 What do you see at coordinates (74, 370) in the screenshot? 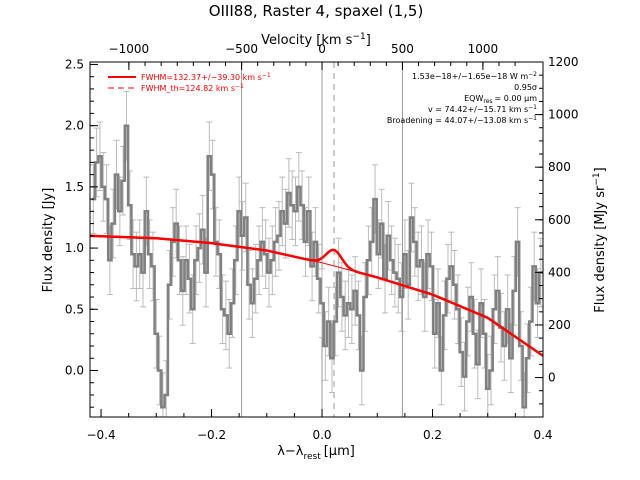
I see `y-tick-label: 0.0` at bounding box center [74, 370].